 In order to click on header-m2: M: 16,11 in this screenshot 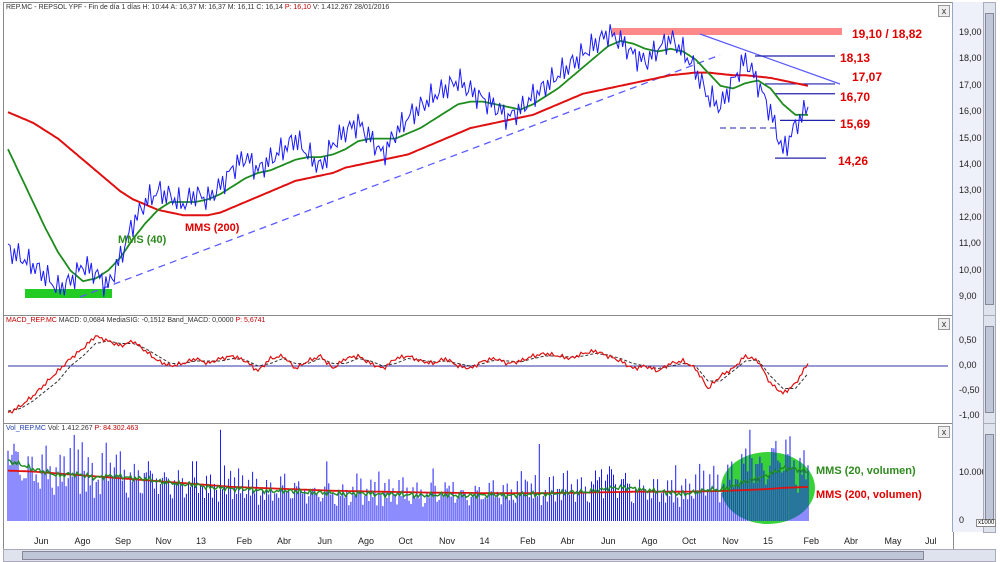, I will do `click(241, 7)`.